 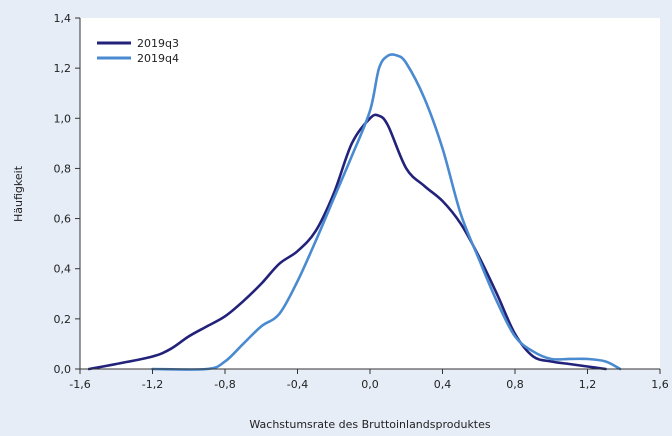 I want to click on x-ticks: -1,6 -1,2 -0,8 -0,4 0,0 0,4 0,8 1,2 1,6, so click(x=369, y=380).